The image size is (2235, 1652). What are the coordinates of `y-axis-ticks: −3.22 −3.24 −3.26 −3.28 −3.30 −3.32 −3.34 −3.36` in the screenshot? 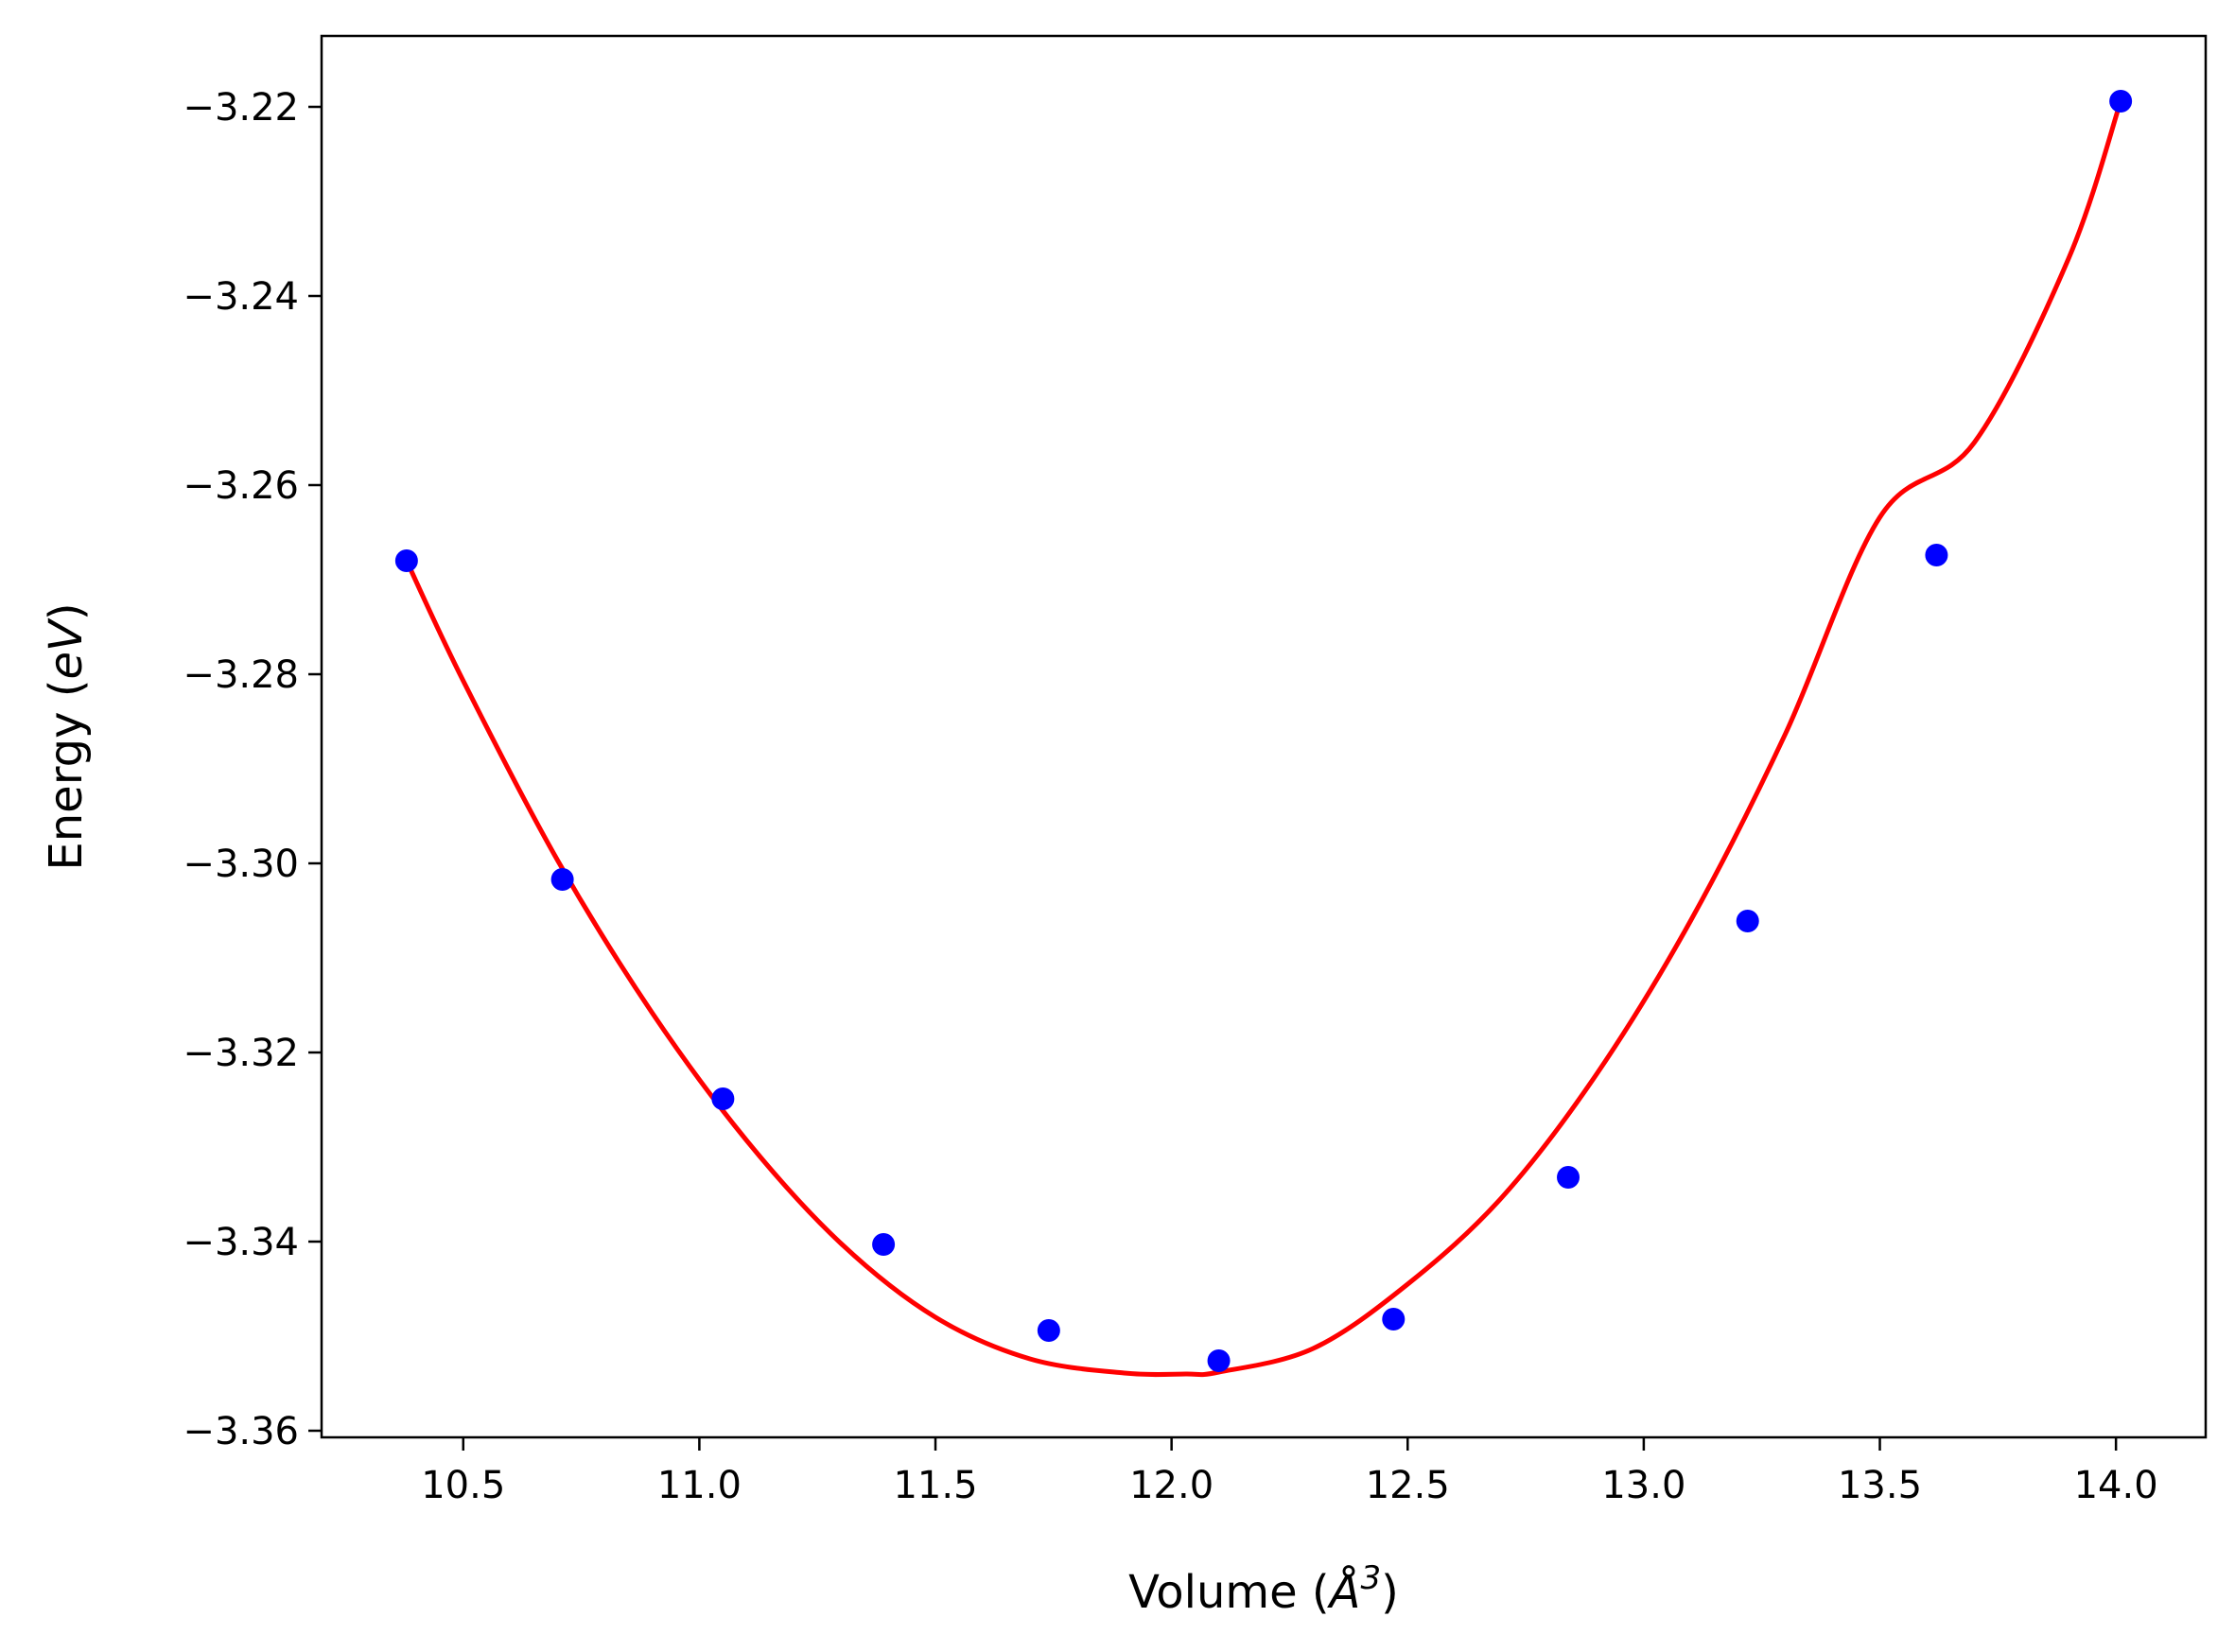 It's located at (252, 770).